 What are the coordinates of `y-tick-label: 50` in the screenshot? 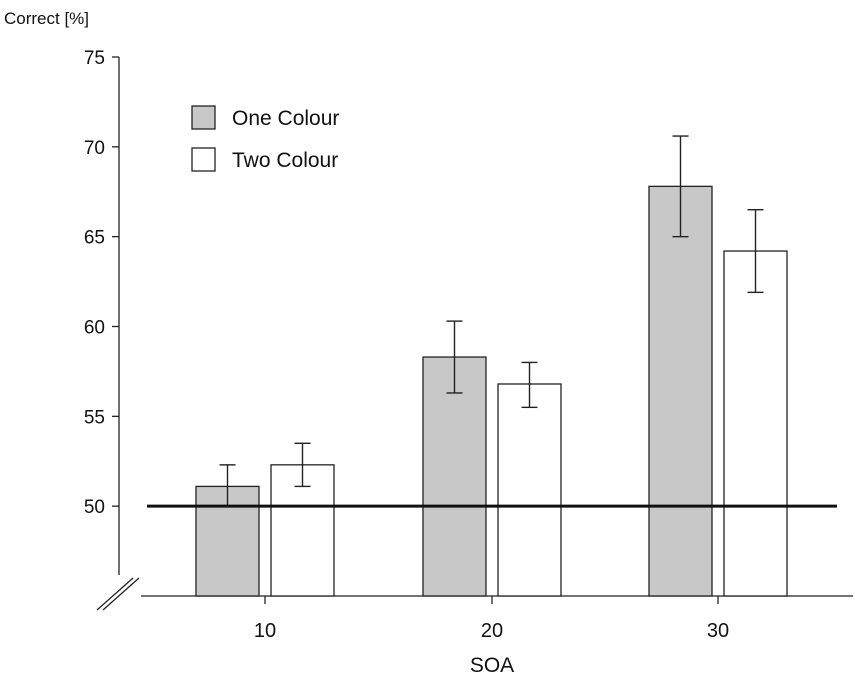 It's located at (94, 507).